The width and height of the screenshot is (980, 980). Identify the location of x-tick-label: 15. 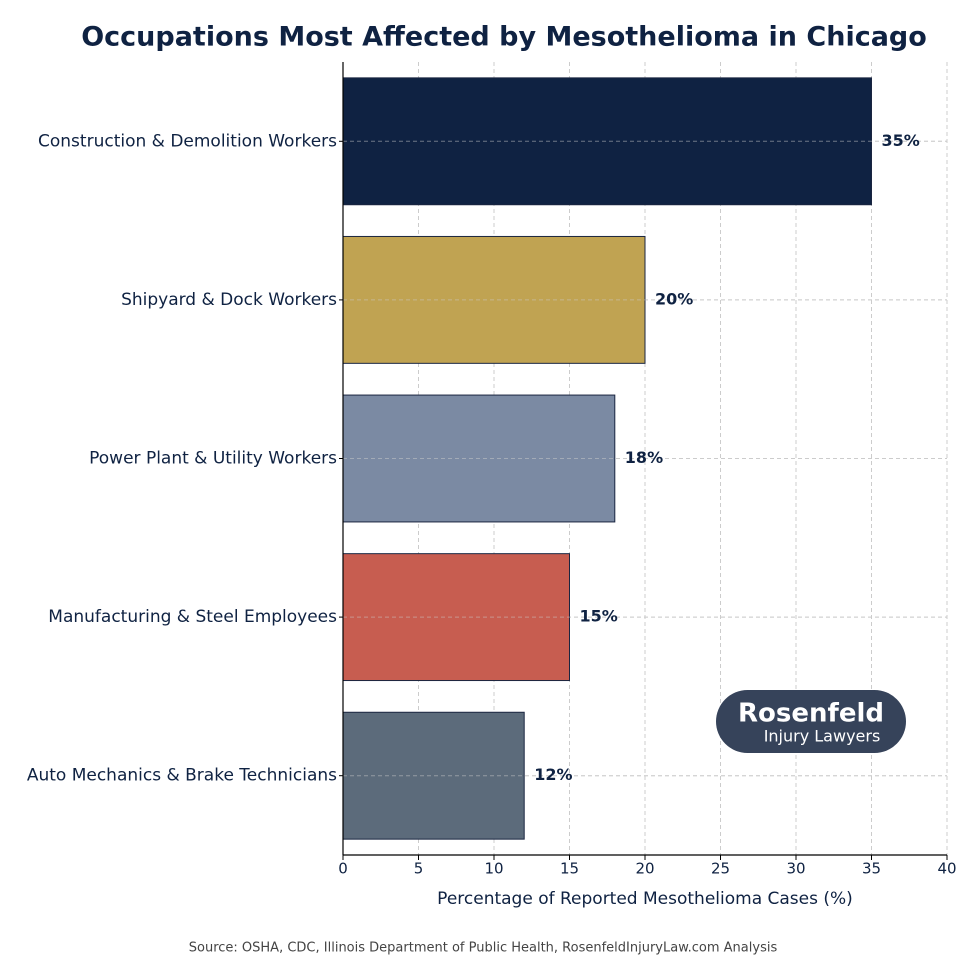
(569, 869).